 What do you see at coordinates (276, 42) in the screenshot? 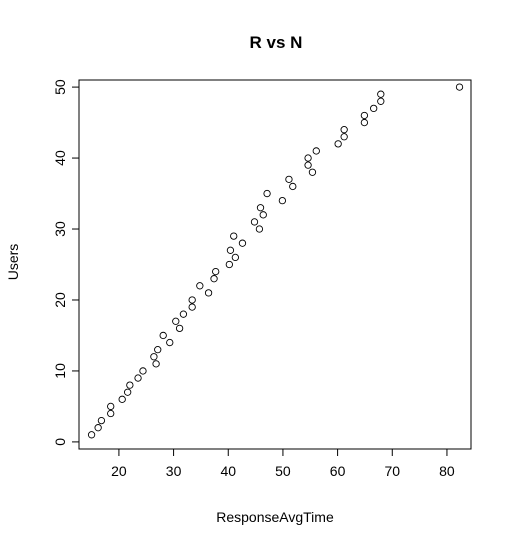
I see `chart-title: R vs N` at bounding box center [276, 42].